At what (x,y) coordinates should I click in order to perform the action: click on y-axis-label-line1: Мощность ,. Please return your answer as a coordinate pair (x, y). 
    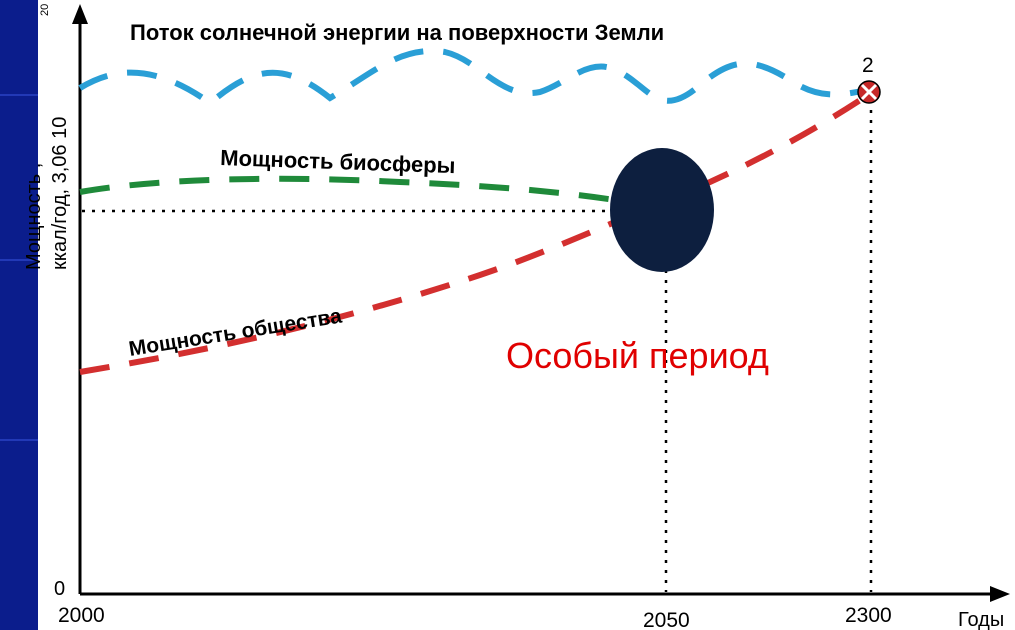
    Looking at the image, I should click on (34, 216).